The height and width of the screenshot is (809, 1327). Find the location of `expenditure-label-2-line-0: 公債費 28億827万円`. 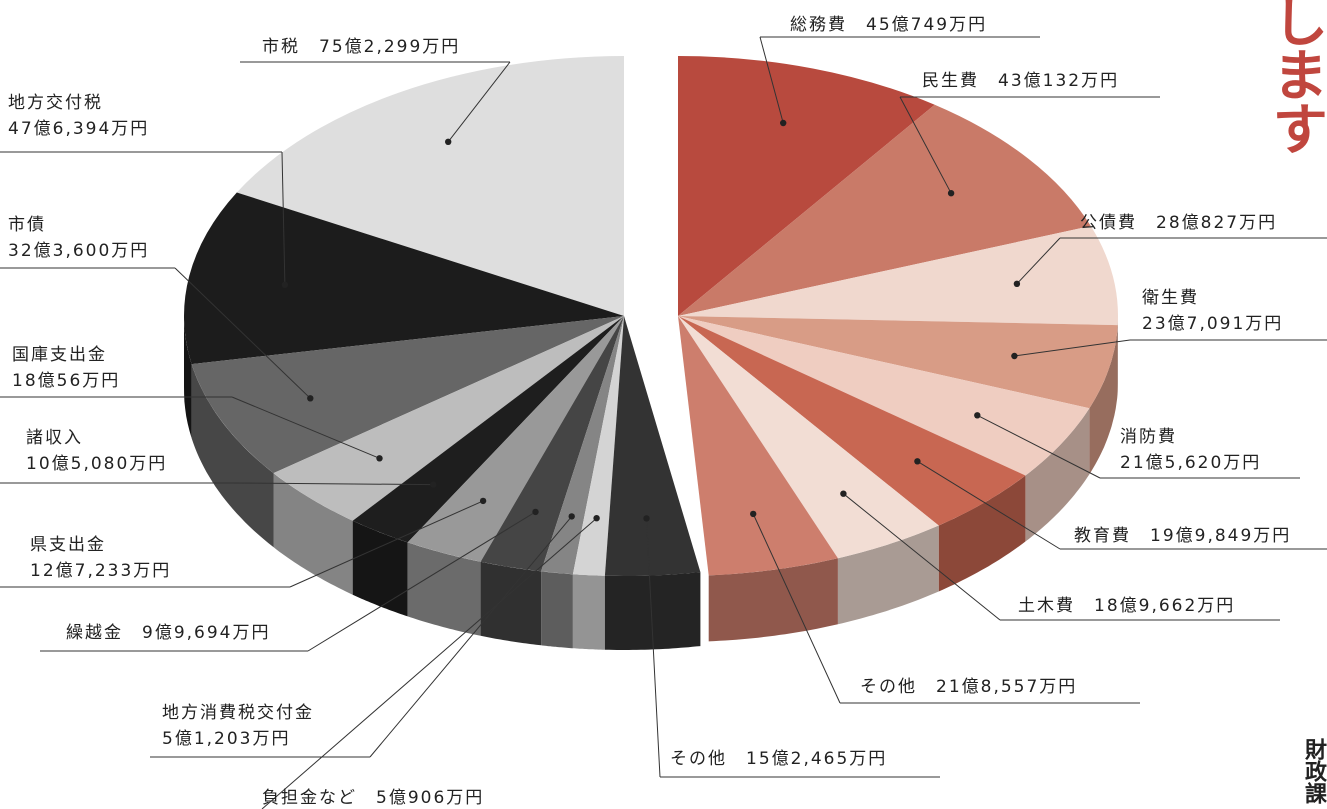

expenditure-label-2-line-0: 公債費 28億827万円 is located at coordinates (1178, 223).